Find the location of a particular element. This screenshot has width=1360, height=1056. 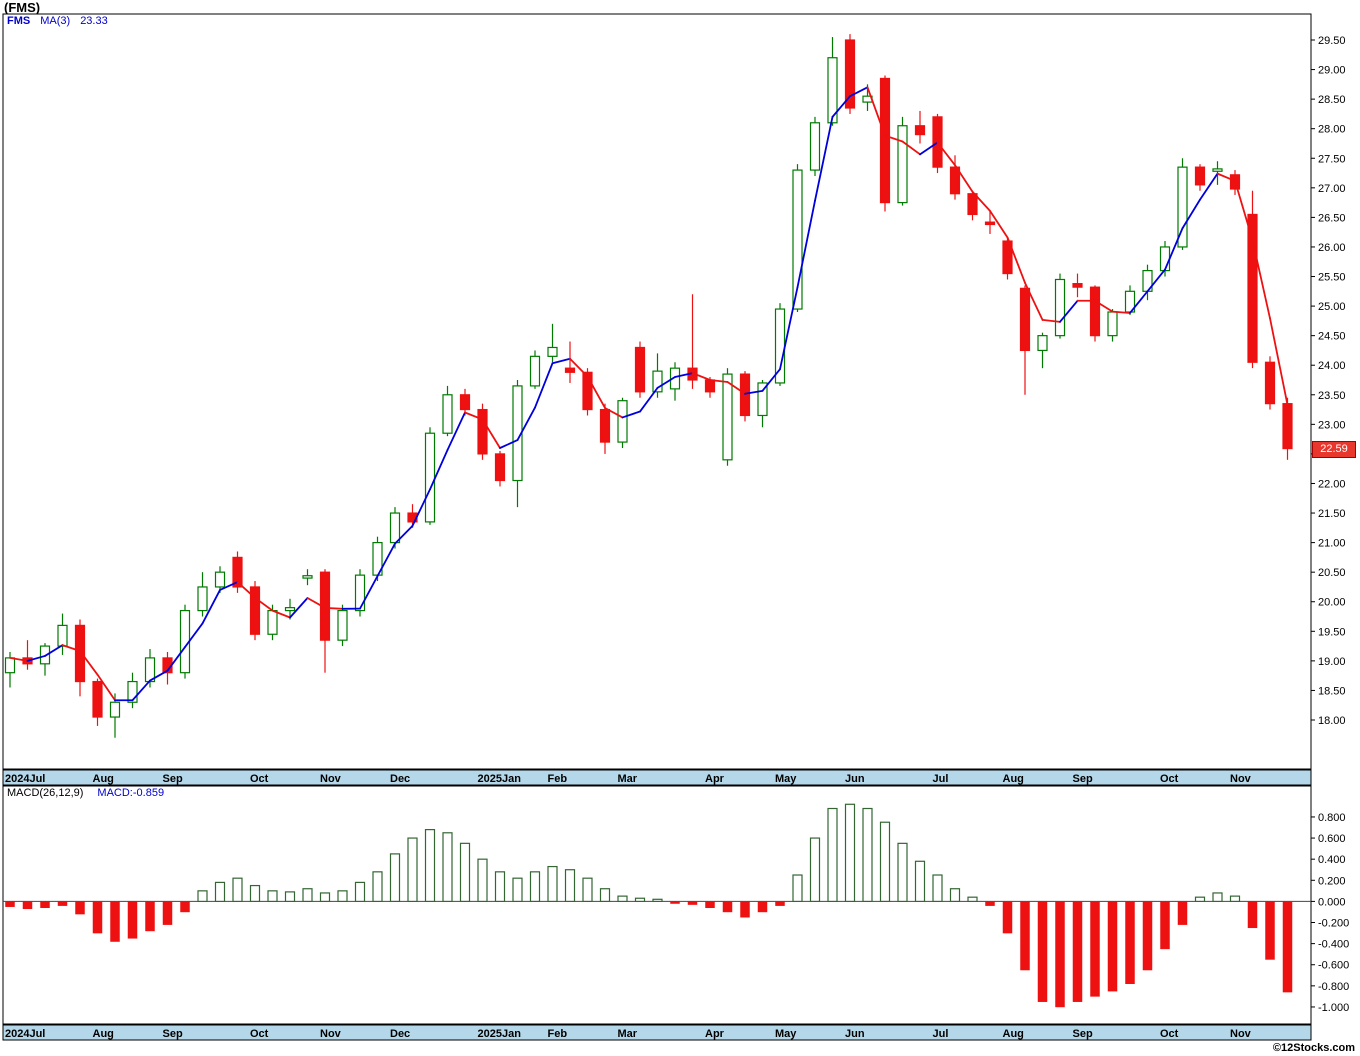

month-label: Apr is located at coordinates (715, 1034).